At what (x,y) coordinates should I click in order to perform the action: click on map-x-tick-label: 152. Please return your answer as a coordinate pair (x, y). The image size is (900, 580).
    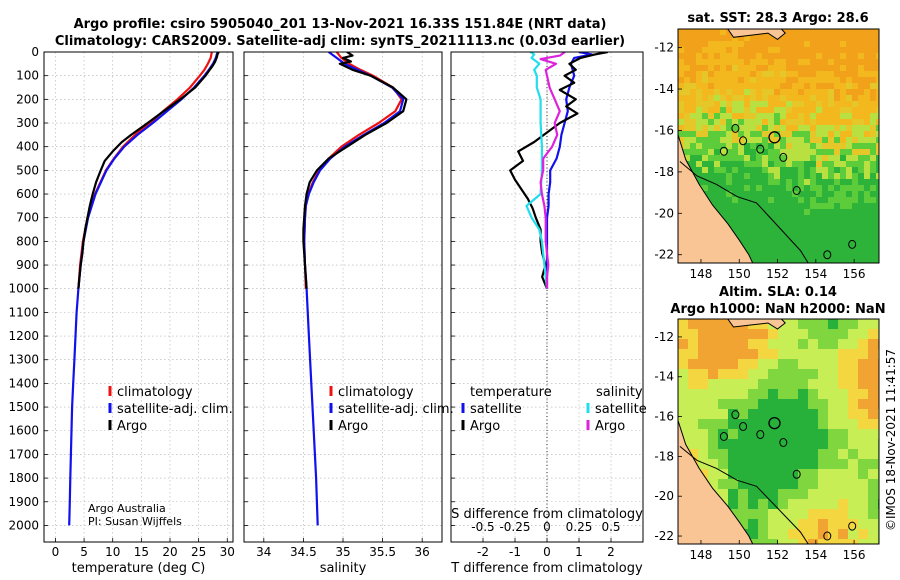
    Looking at the image, I should click on (777, 274).